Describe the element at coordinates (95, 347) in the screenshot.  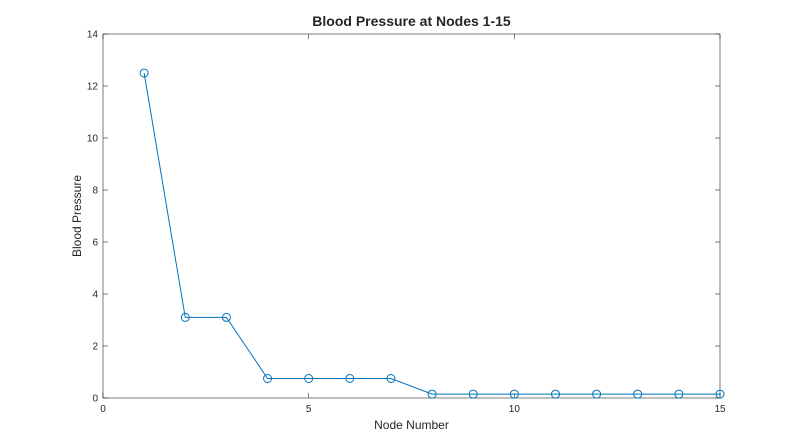
I see `y-tick-label: 2` at that location.